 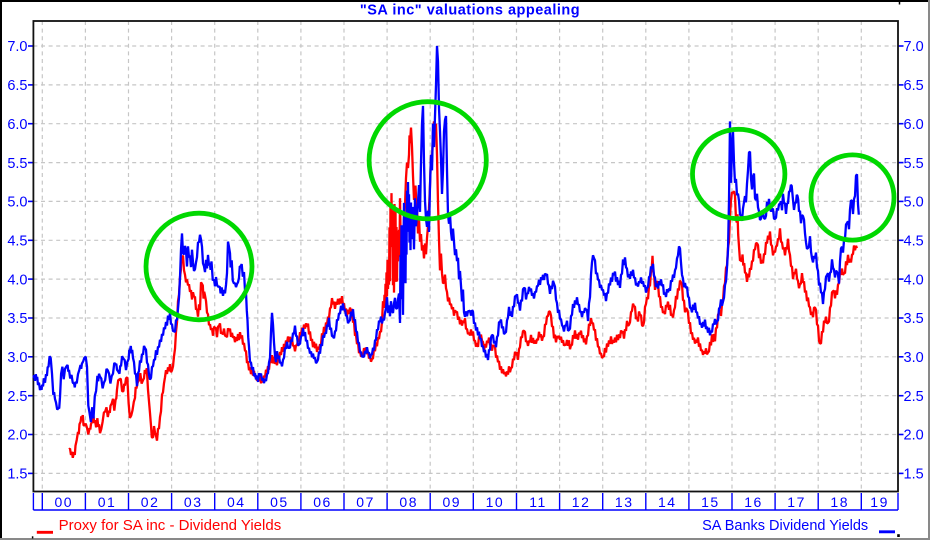 What do you see at coordinates (495, 502) in the screenshot?
I see `svg-text: 10` at bounding box center [495, 502].